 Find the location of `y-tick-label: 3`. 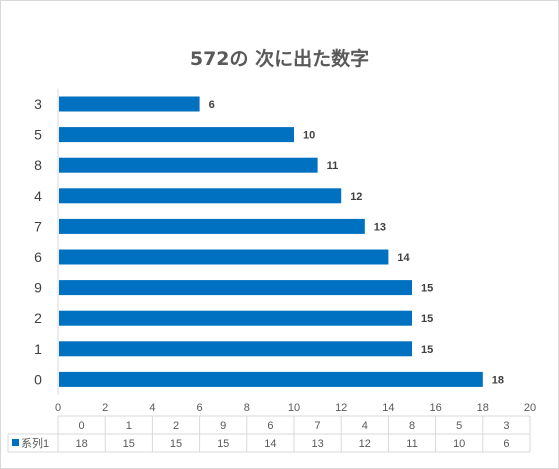

y-tick-label: 3 is located at coordinates (38, 104).